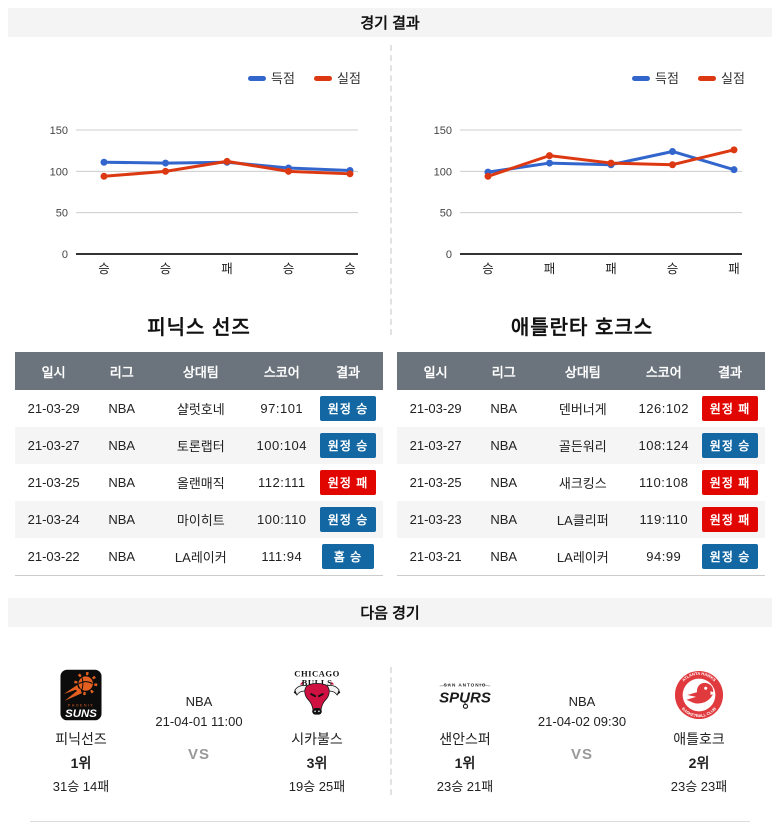  I want to click on next-game-team: CHICAGO BULLS 시카불스 3위 19승 25패, so click(317, 731).